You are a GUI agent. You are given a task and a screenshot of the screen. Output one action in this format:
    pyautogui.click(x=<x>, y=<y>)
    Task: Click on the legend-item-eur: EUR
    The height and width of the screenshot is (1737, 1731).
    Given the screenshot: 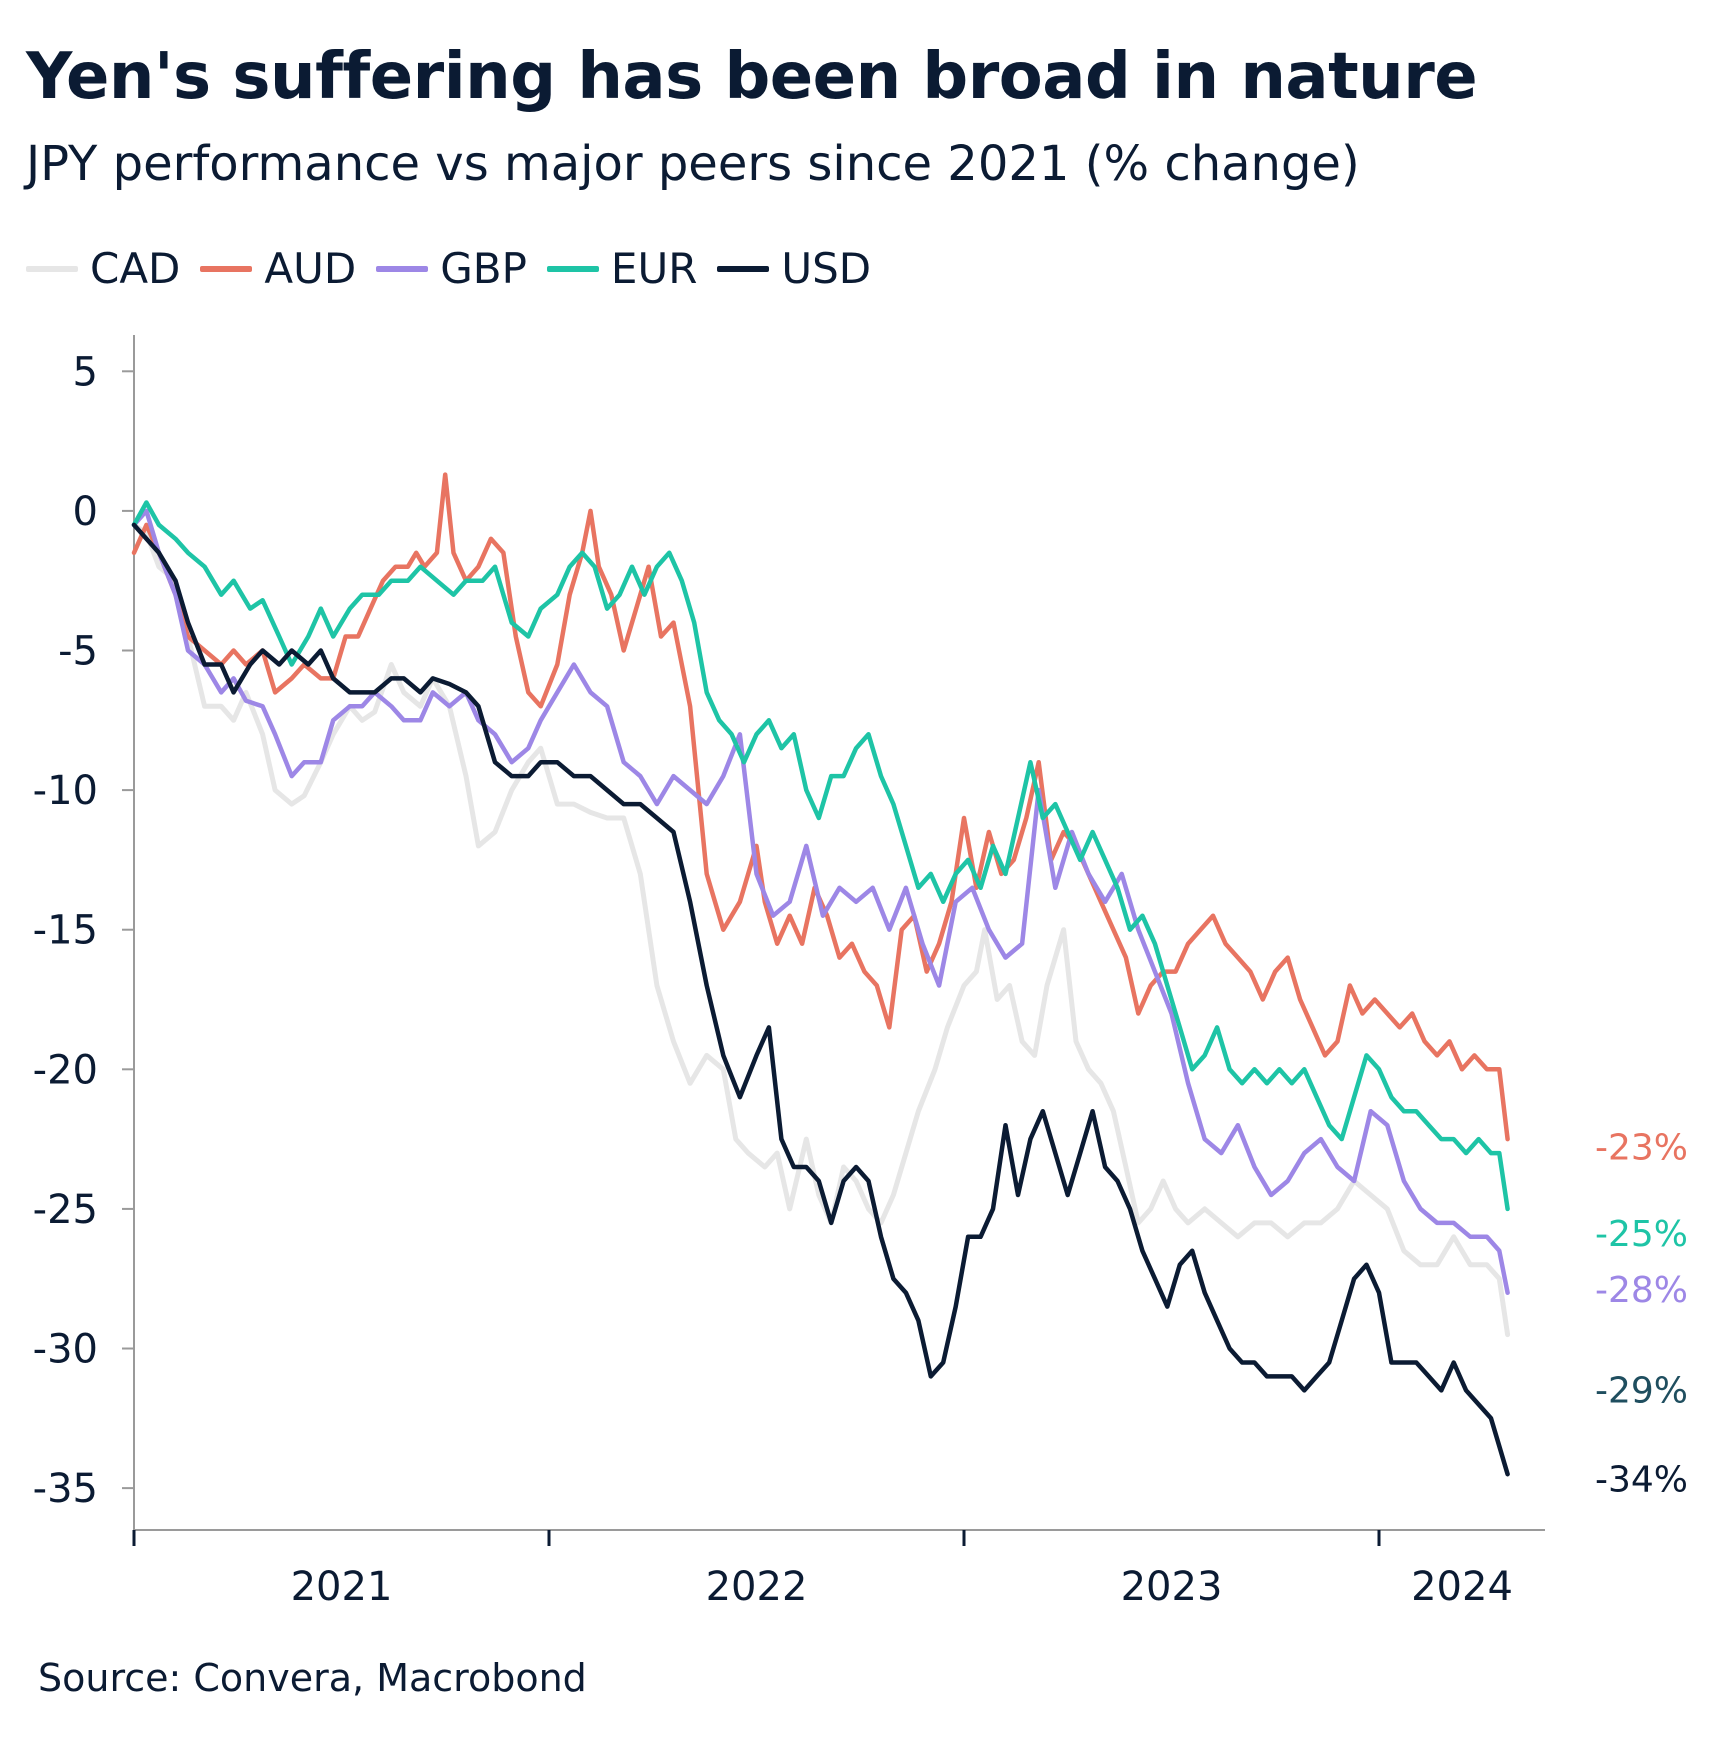 What is the action you would take?
    pyautogui.click(x=622, y=268)
    